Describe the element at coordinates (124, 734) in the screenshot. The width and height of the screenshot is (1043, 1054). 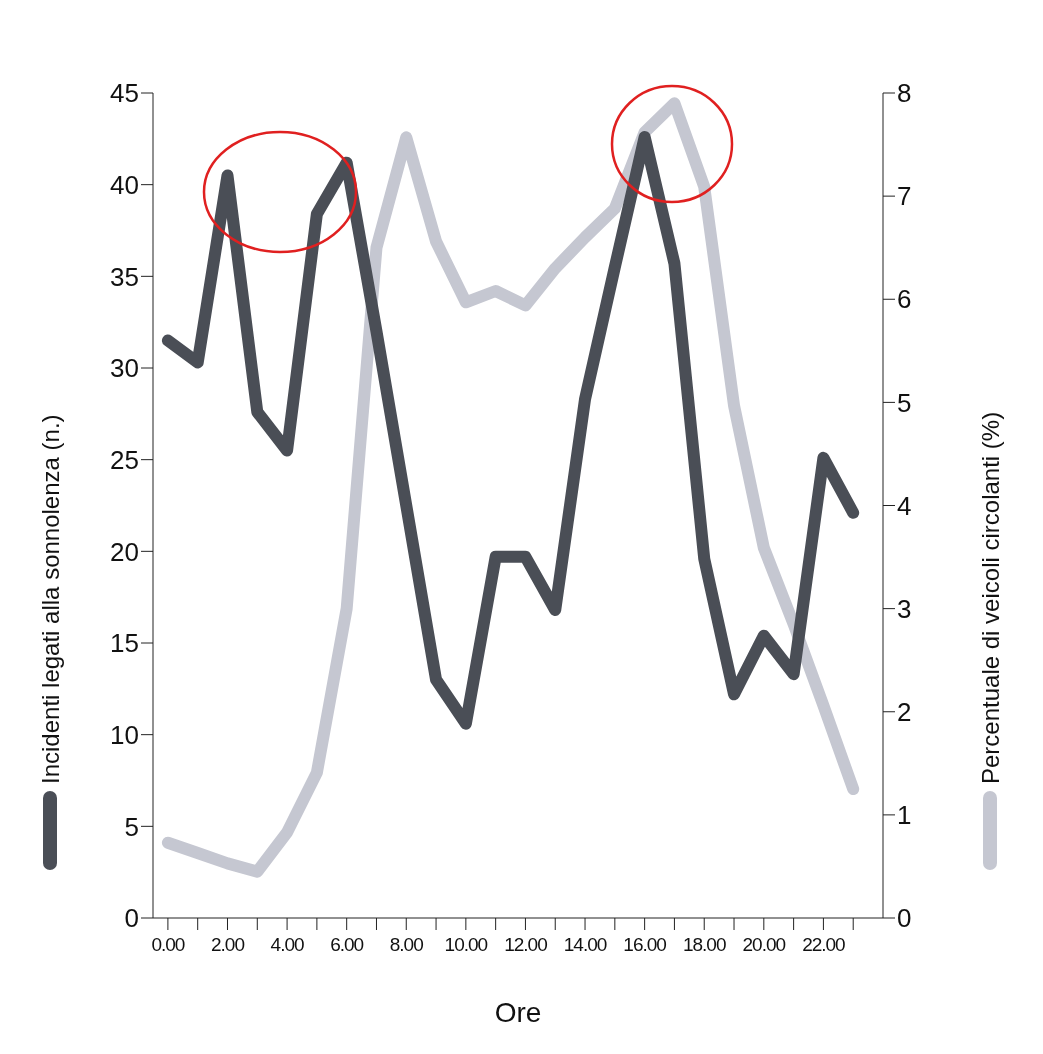
I see `y-tick-label: 10` at that location.